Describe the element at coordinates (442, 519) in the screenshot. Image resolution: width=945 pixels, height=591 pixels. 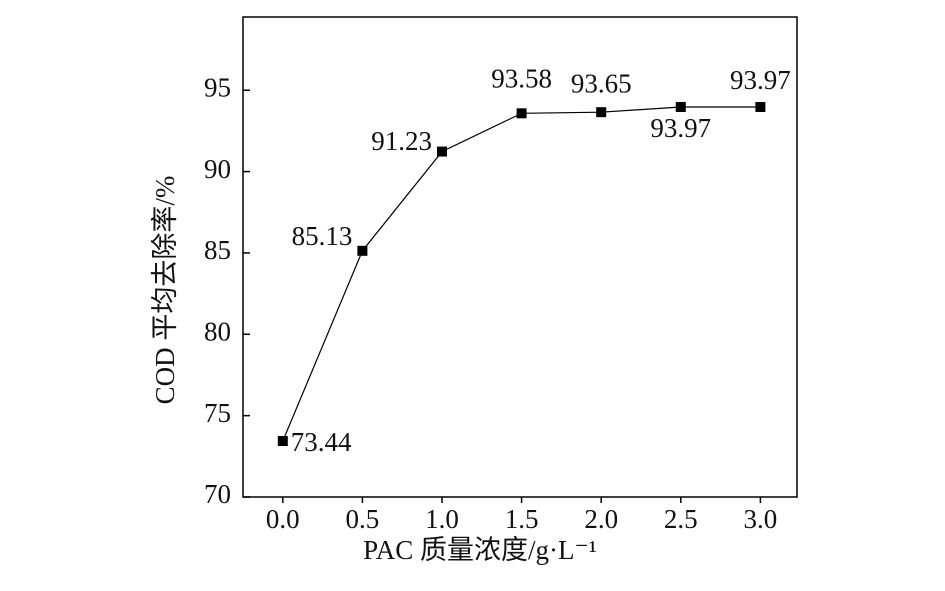
I see `x-tick-label: 1.0` at that location.